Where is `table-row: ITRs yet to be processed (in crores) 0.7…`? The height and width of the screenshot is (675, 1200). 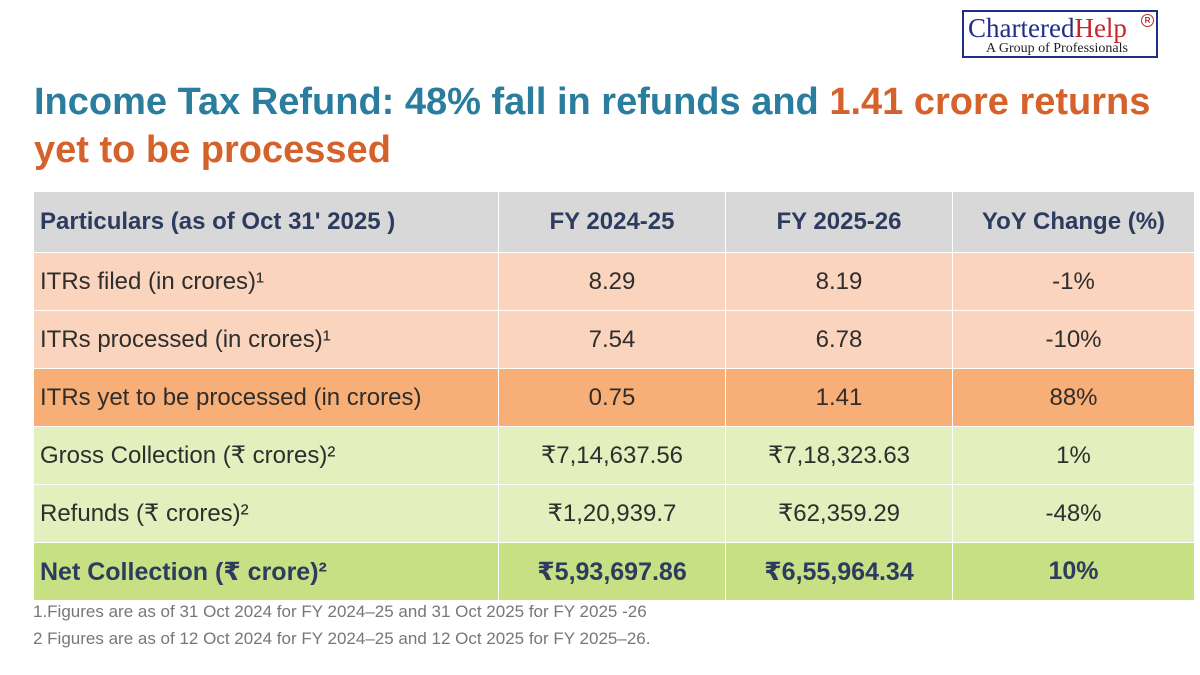 table-row: ITRs yet to be processed (in crores) 0.7… is located at coordinates (614, 397).